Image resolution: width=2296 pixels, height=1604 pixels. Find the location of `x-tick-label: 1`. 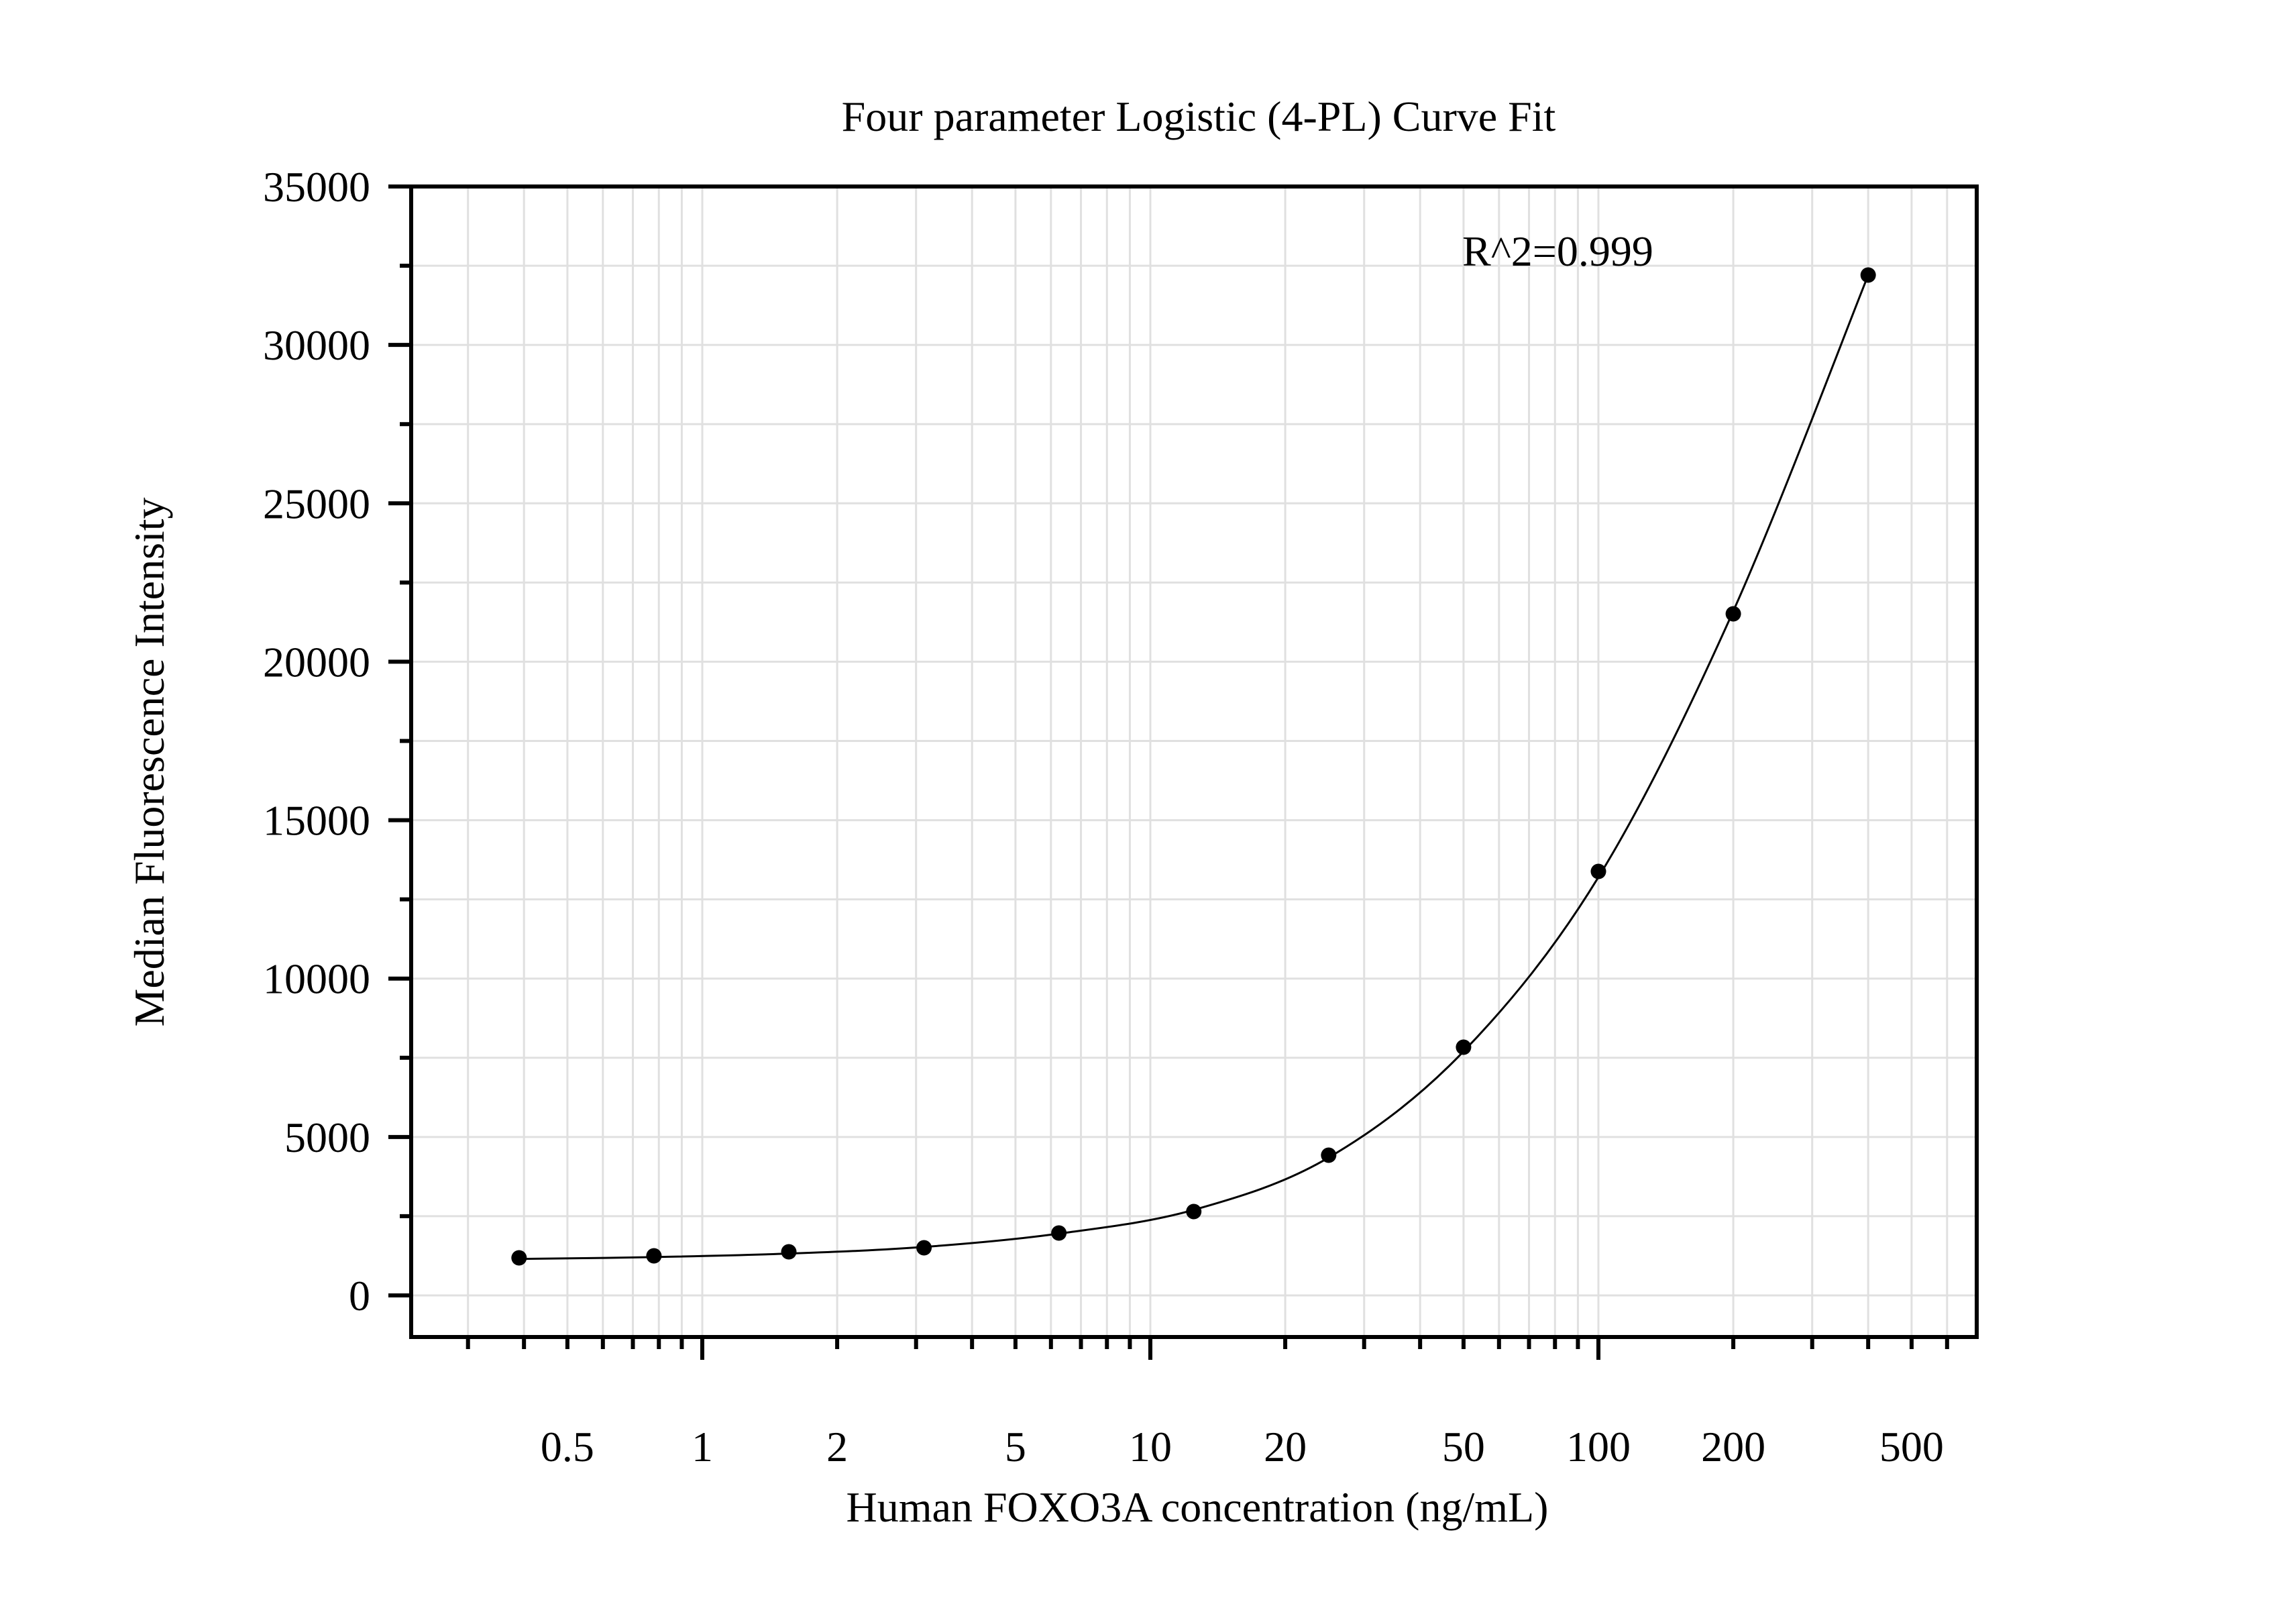

x-tick-label: 1 is located at coordinates (702, 1447).